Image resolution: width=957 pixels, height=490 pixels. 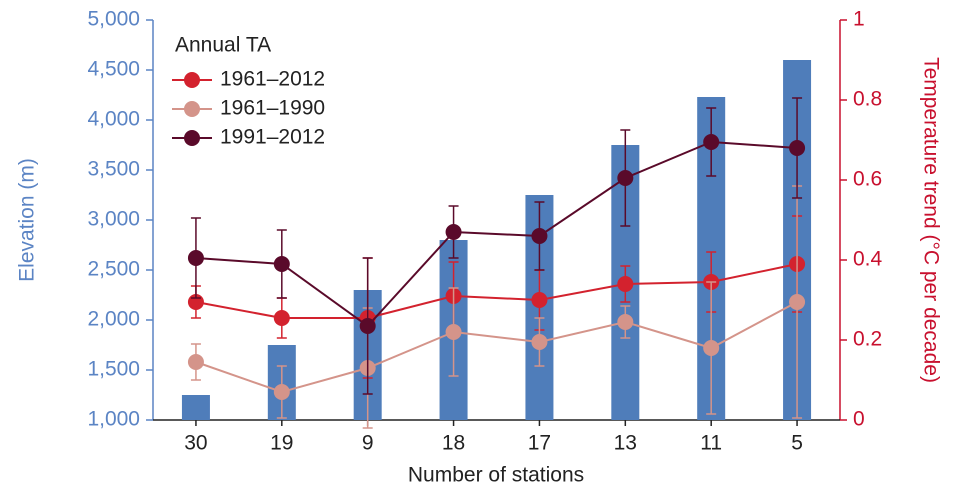 What do you see at coordinates (195, 407) in the screenshot?
I see `bar` at bounding box center [195, 407].